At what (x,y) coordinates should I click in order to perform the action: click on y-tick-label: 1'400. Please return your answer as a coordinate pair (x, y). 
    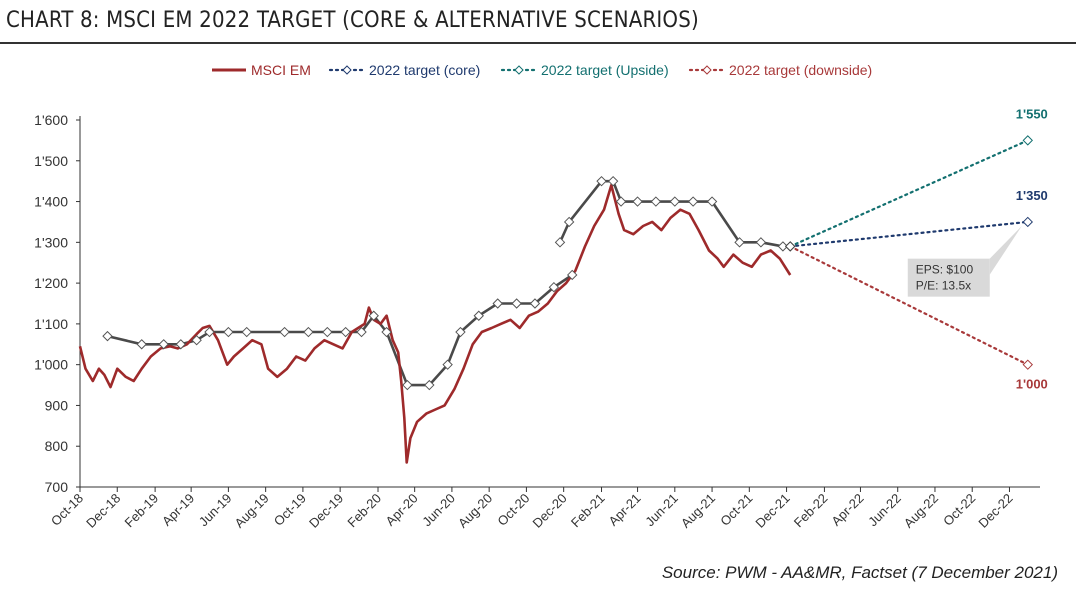
    Looking at the image, I should click on (51, 202).